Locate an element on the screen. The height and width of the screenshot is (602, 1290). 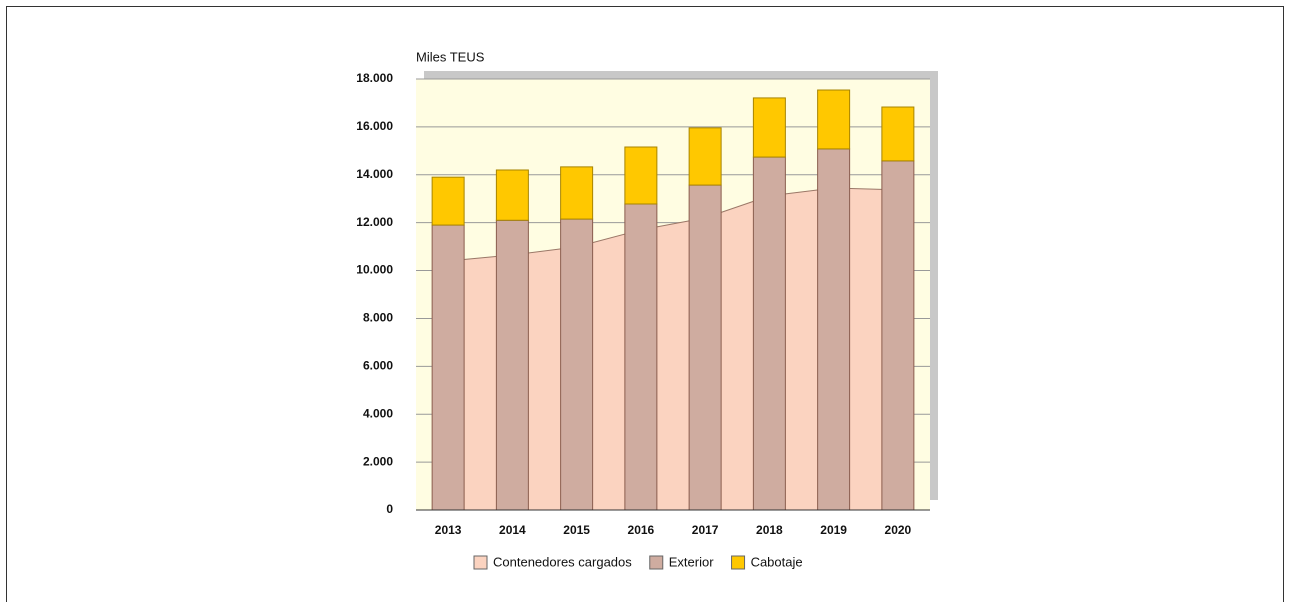
x-tick-label: 2014 is located at coordinates (512, 530).